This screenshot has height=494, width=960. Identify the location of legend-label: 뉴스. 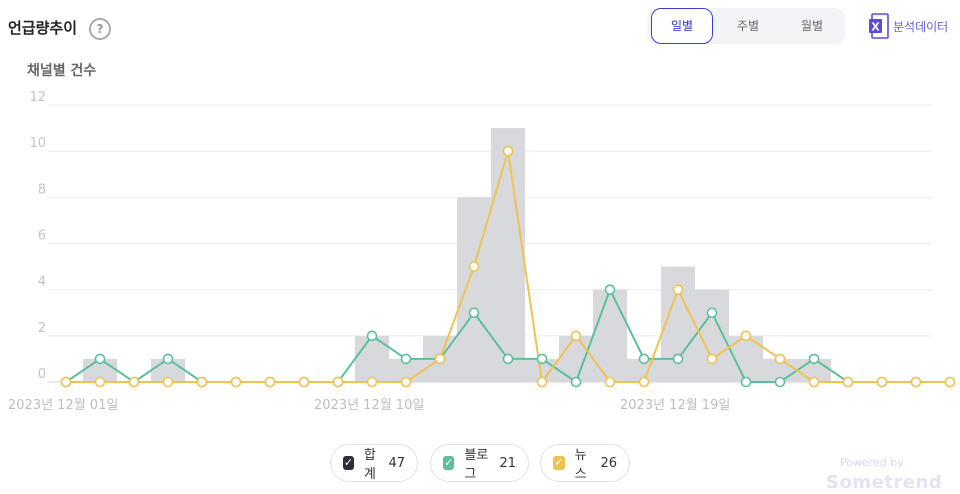
(580, 465).